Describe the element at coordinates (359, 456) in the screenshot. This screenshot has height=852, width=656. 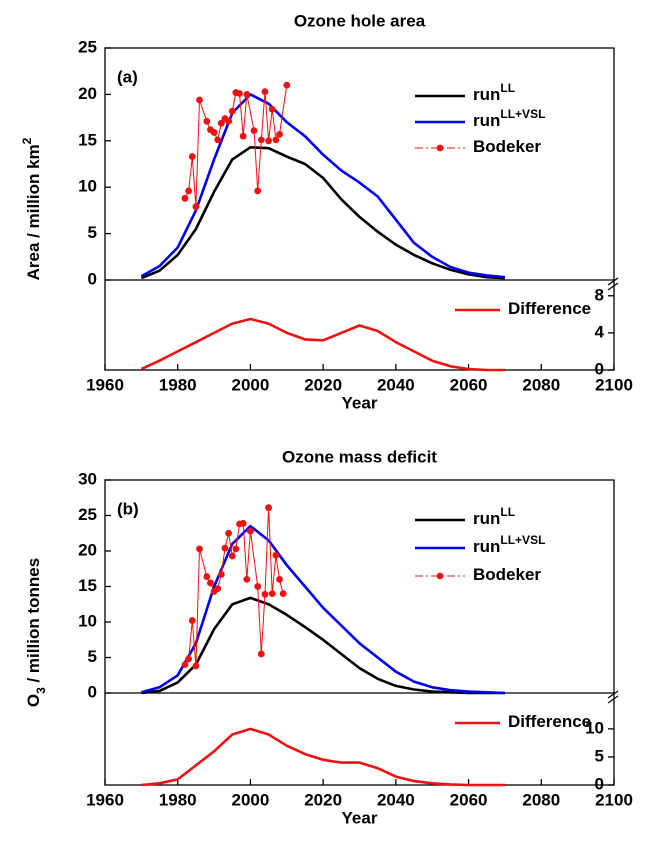
I see `chart-title: Ozone mass deficit` at that location.